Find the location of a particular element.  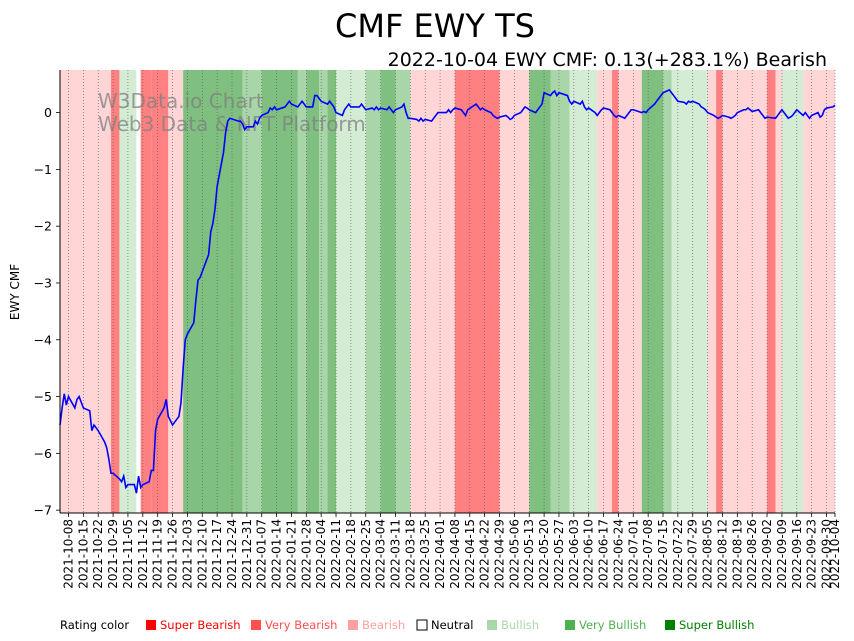

x-tick-label: 2022-08-12 is located at coordinates (722, 554).